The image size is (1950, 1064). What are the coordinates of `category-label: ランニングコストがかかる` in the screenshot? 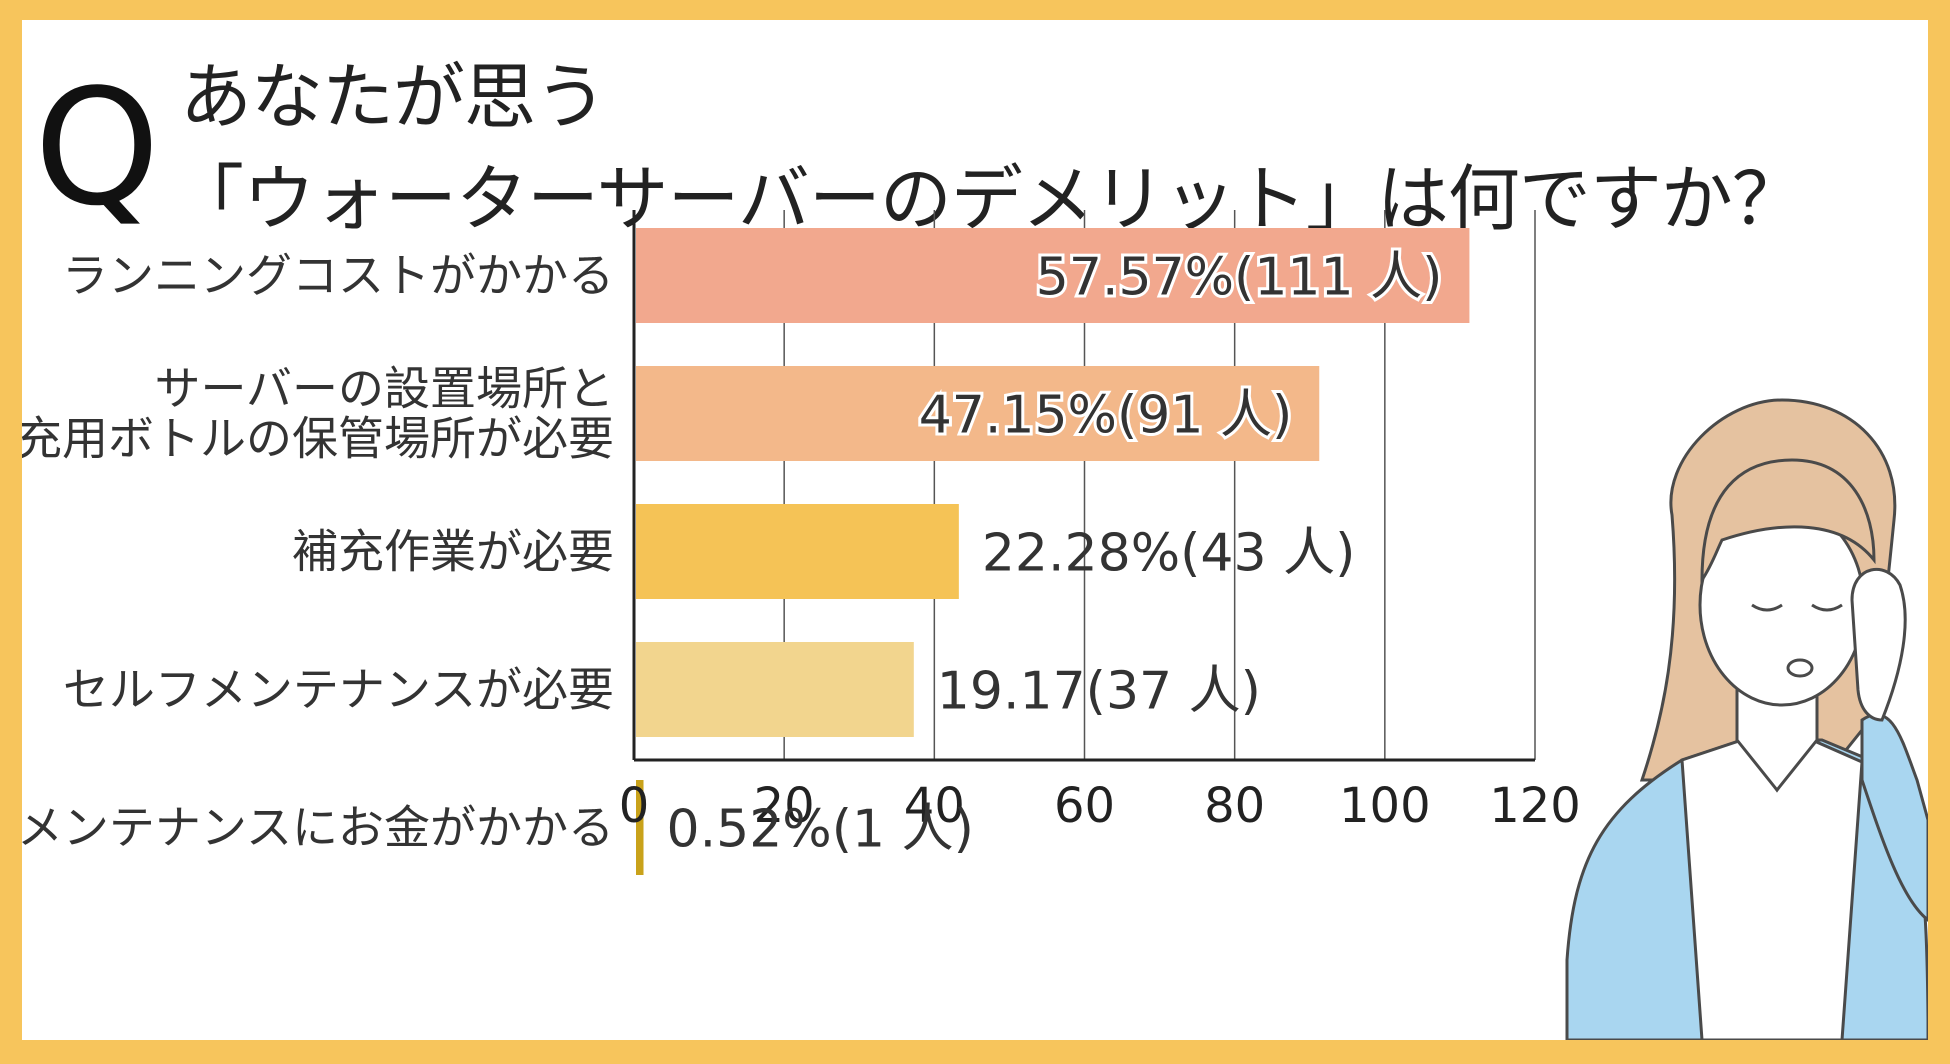 It's located at (338, 276).